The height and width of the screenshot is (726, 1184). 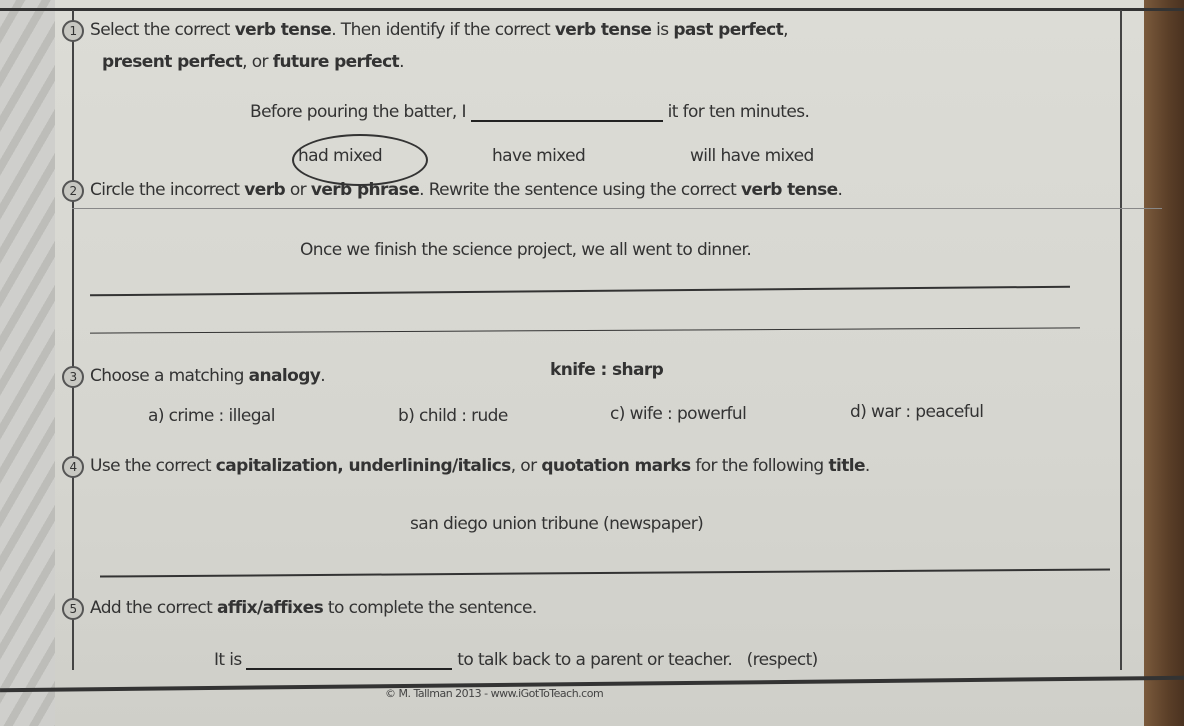 I want to click on q3-option: b) child : rude, so click(x=453, y=416).